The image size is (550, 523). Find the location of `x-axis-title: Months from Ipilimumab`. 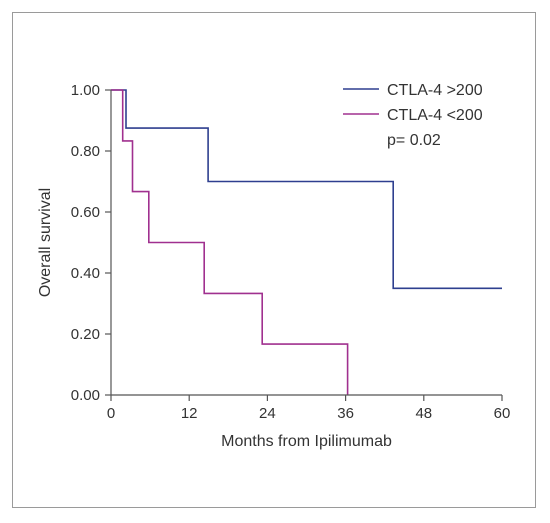

x-axis-title: Months from Ipilimumab is located at coordinates (306, 441).